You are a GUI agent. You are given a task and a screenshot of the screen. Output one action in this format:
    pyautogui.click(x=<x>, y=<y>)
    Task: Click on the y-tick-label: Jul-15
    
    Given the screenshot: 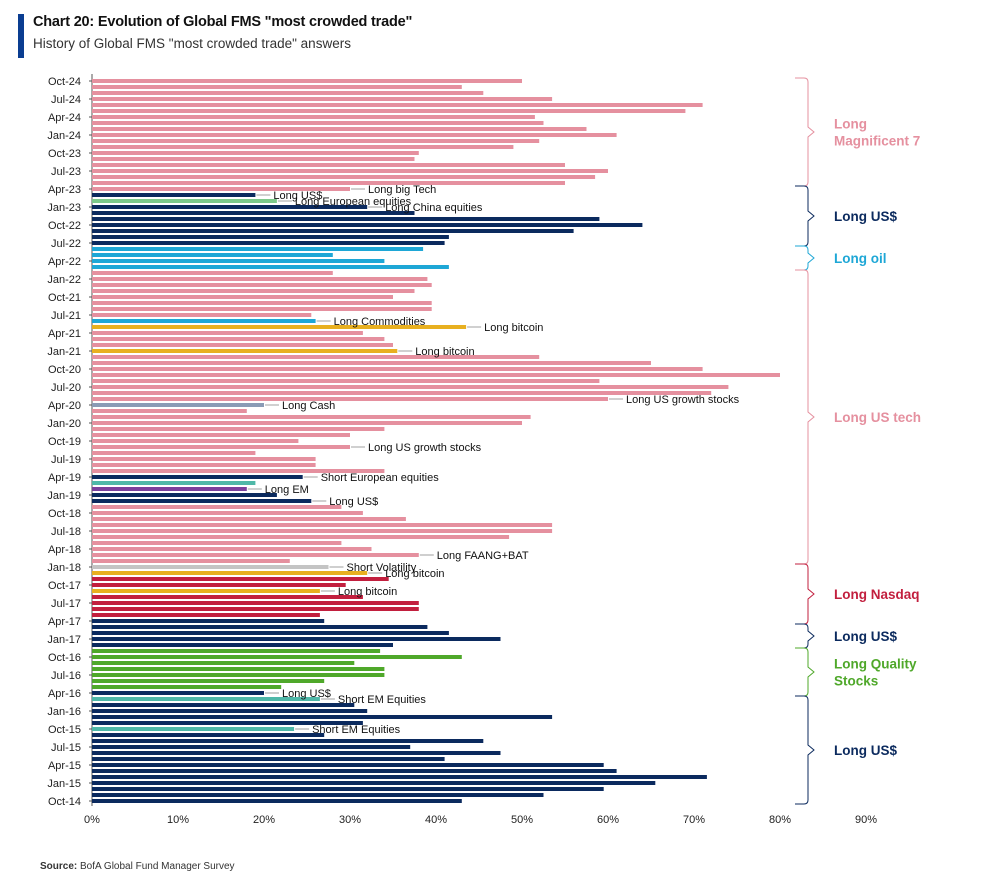 What is the action you would take?
    pyautogui.click(x=66, y=748)
    